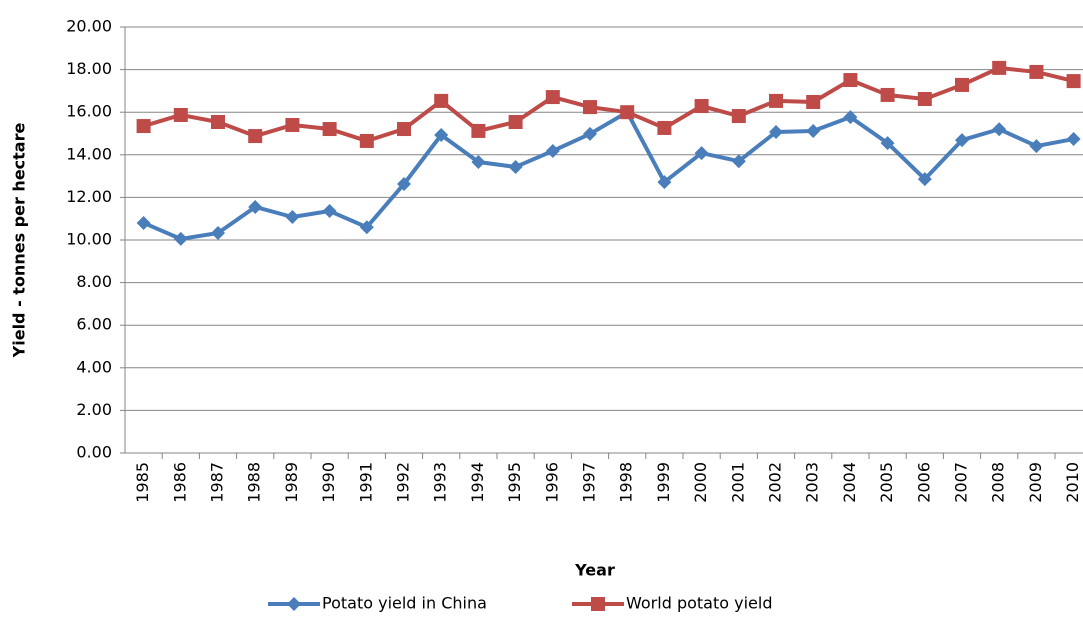  Describe the element at coordinates (589, 482) in the screenshot. I see `x-tick-label: 1997` at that location.